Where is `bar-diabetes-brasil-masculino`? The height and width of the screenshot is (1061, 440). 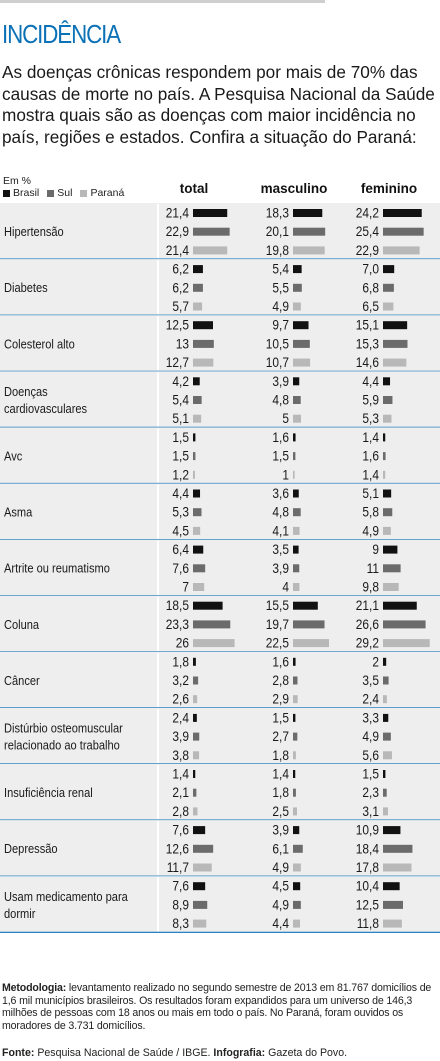 bar-diabetes-brasil-masculino is located at coordinates (297, 269).